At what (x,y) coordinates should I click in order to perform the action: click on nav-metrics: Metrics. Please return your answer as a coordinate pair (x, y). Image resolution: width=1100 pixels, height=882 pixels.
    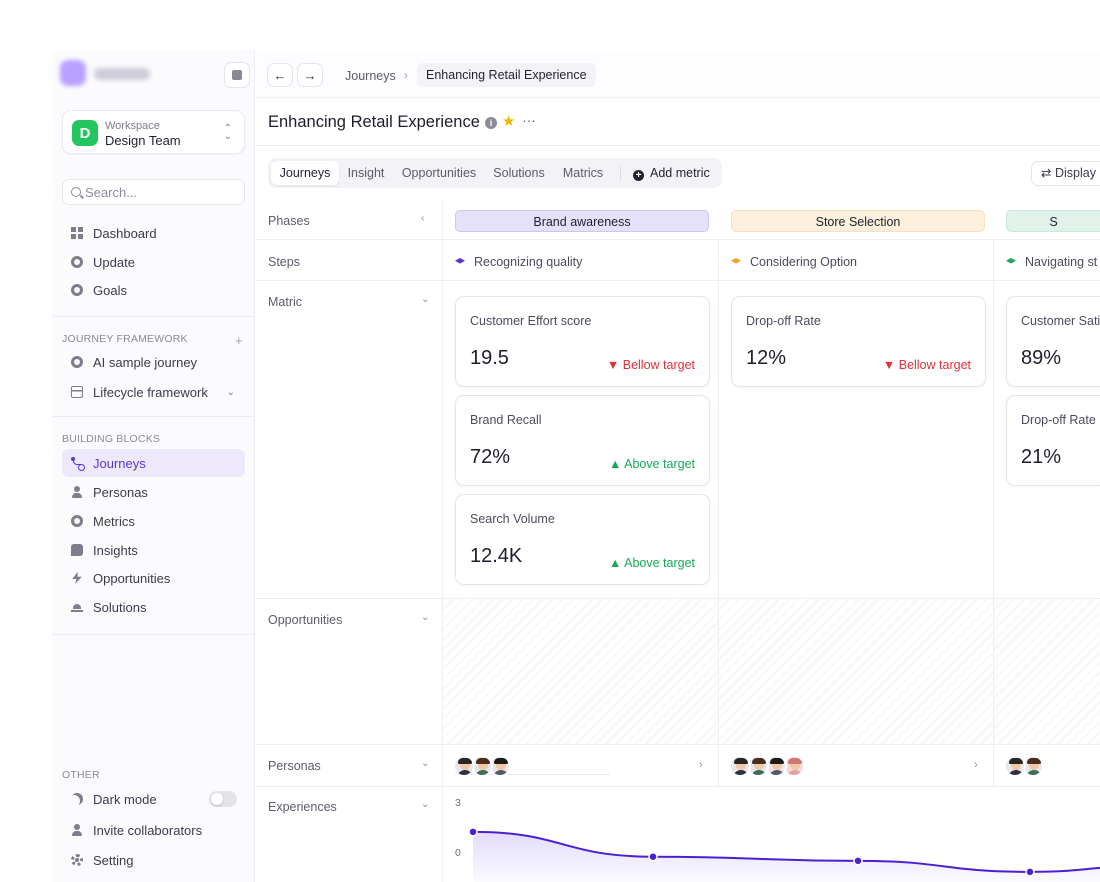
    Looking at the image, I should click on (153, 521).